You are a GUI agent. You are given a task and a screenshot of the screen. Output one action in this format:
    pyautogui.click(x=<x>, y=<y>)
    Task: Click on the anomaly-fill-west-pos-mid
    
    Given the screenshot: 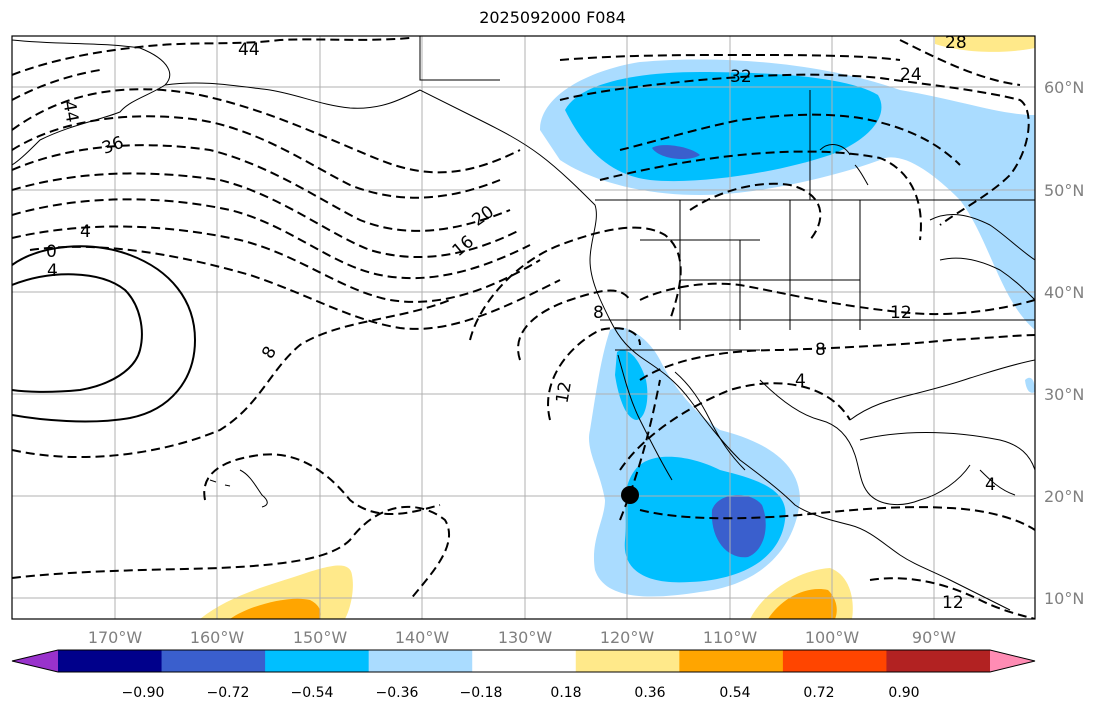 What is the action you would take?
    pyautogui.click(x=275, y=608)
    